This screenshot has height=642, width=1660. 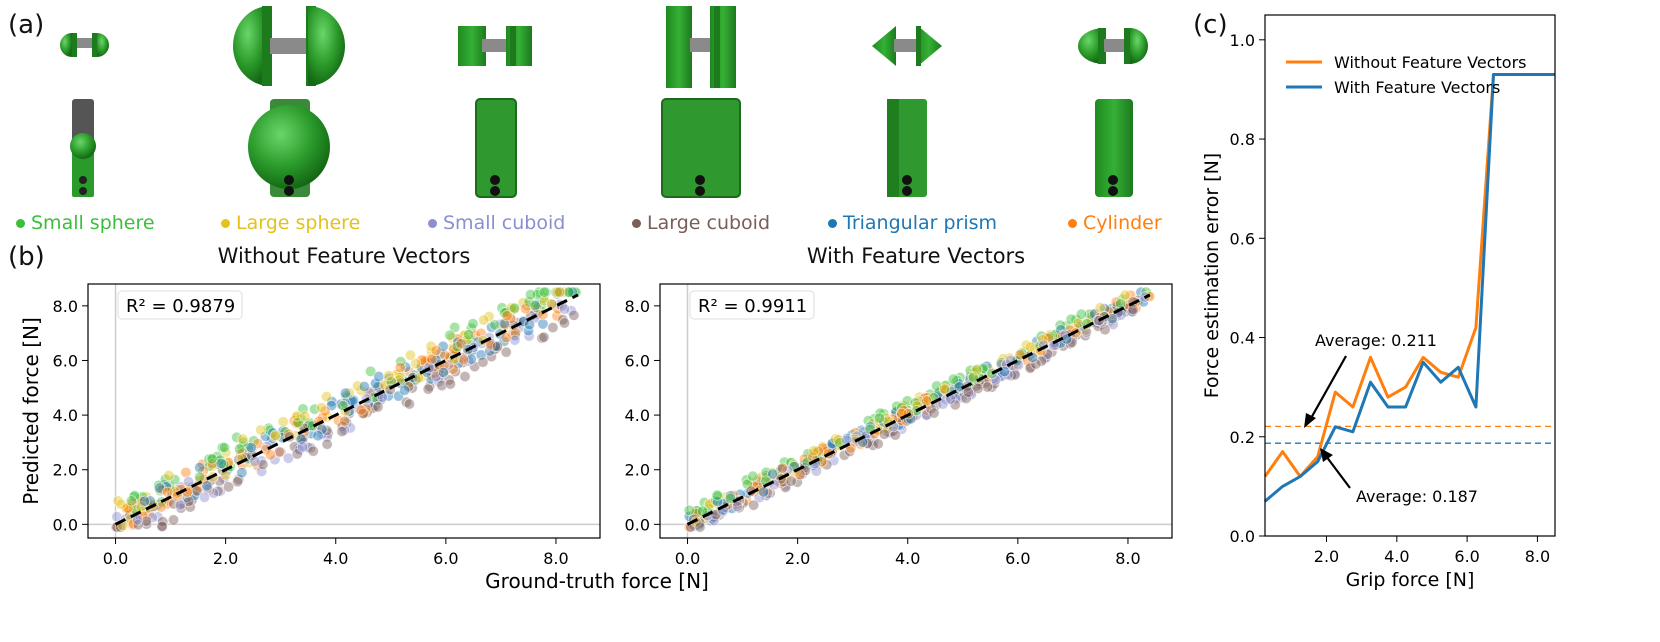 I want to click on scatter-left-points, so click(x=346, y=409).